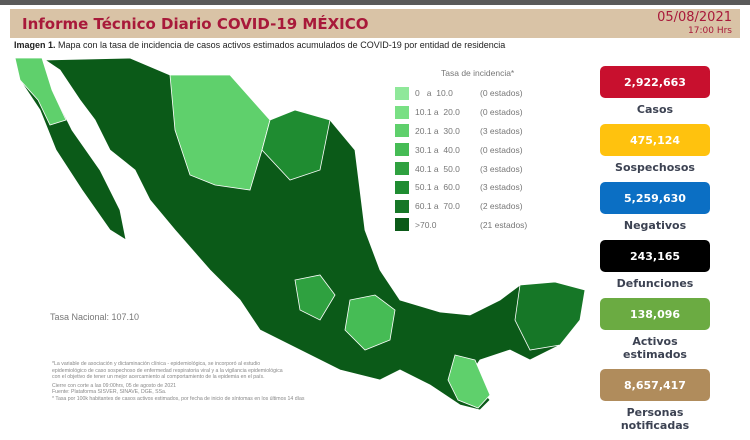 This screenshot has height=440, width=750. I want to click on stat-card: 2,922,663 Casos, so click(655, 91).